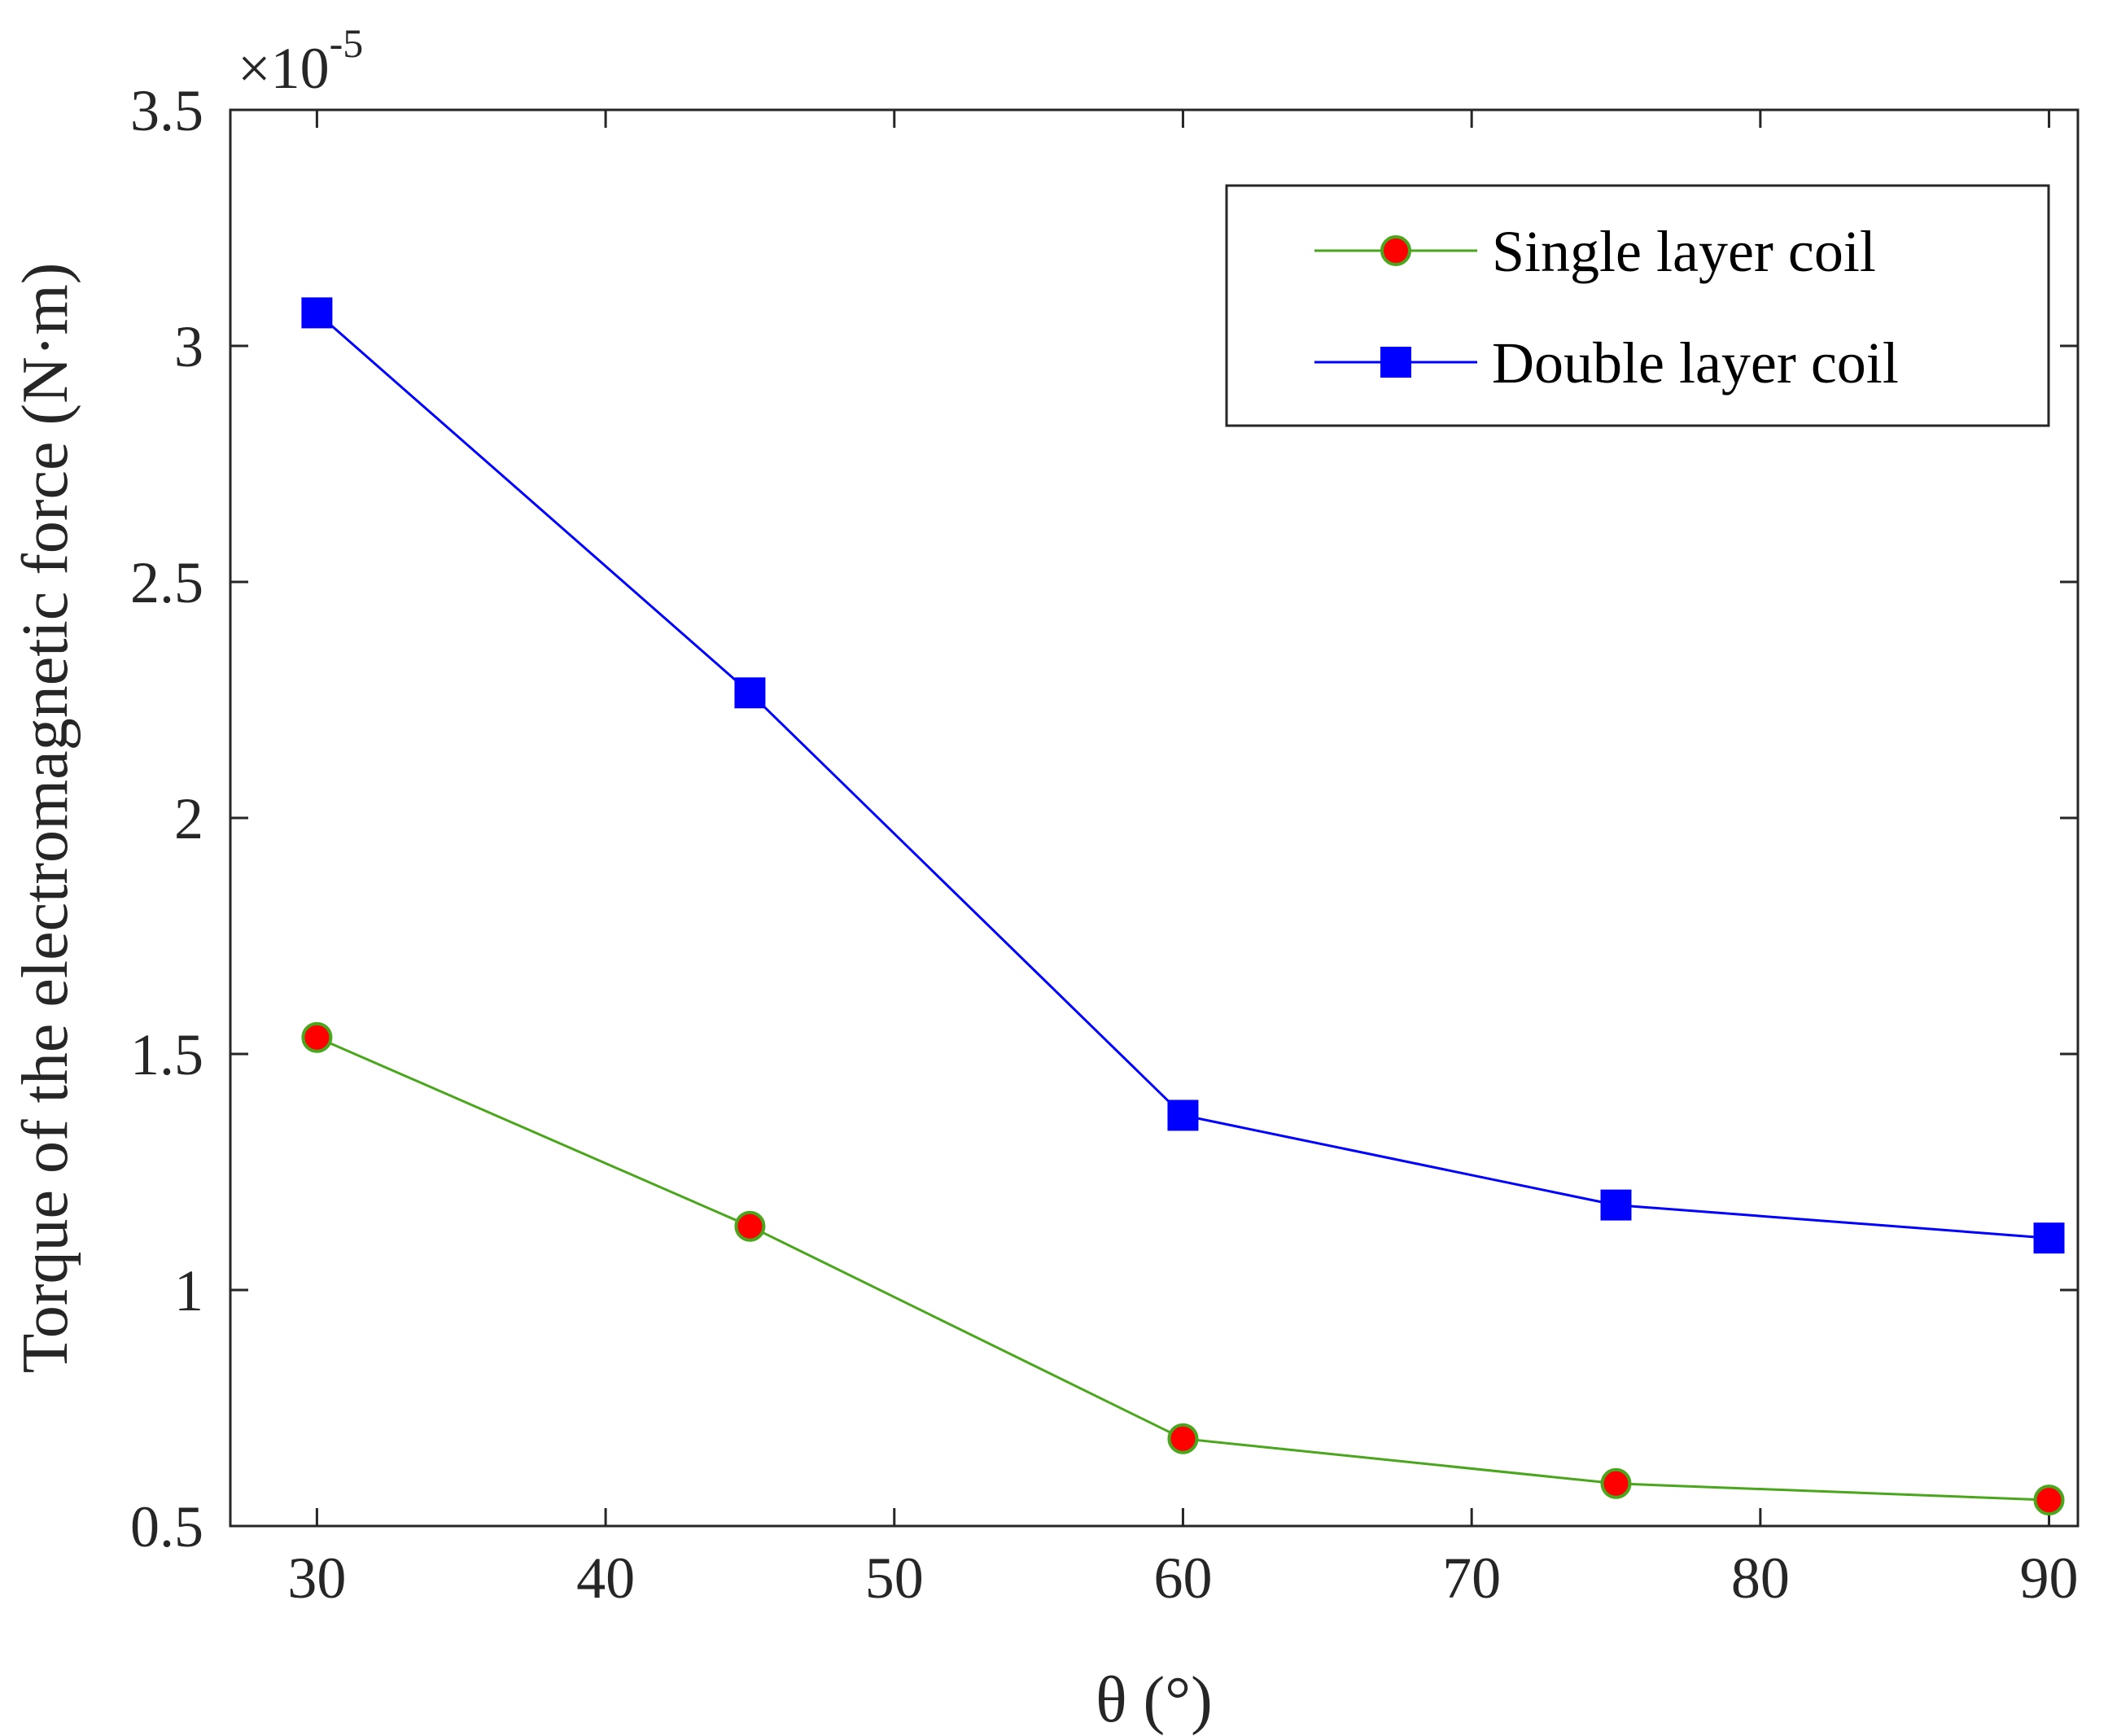  What do you see at coordinates (2049, 1578) in the screenshot?
I see `x-tick-label: 90` at bounding box center [2049, 1578].